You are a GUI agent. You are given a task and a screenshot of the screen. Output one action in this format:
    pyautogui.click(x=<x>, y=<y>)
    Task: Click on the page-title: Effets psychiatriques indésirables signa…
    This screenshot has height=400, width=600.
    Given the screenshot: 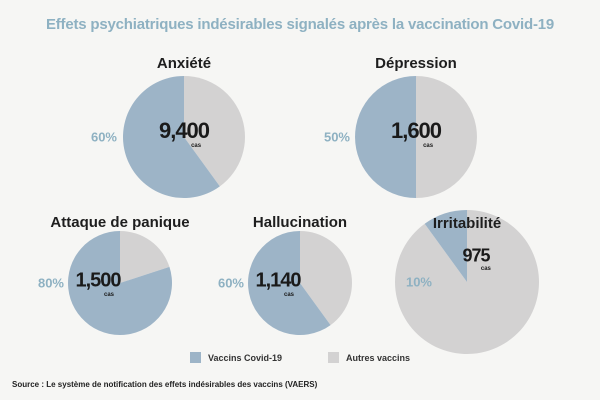 What is the action you would take?
    pyautogui.click(x=300, y=24)
    